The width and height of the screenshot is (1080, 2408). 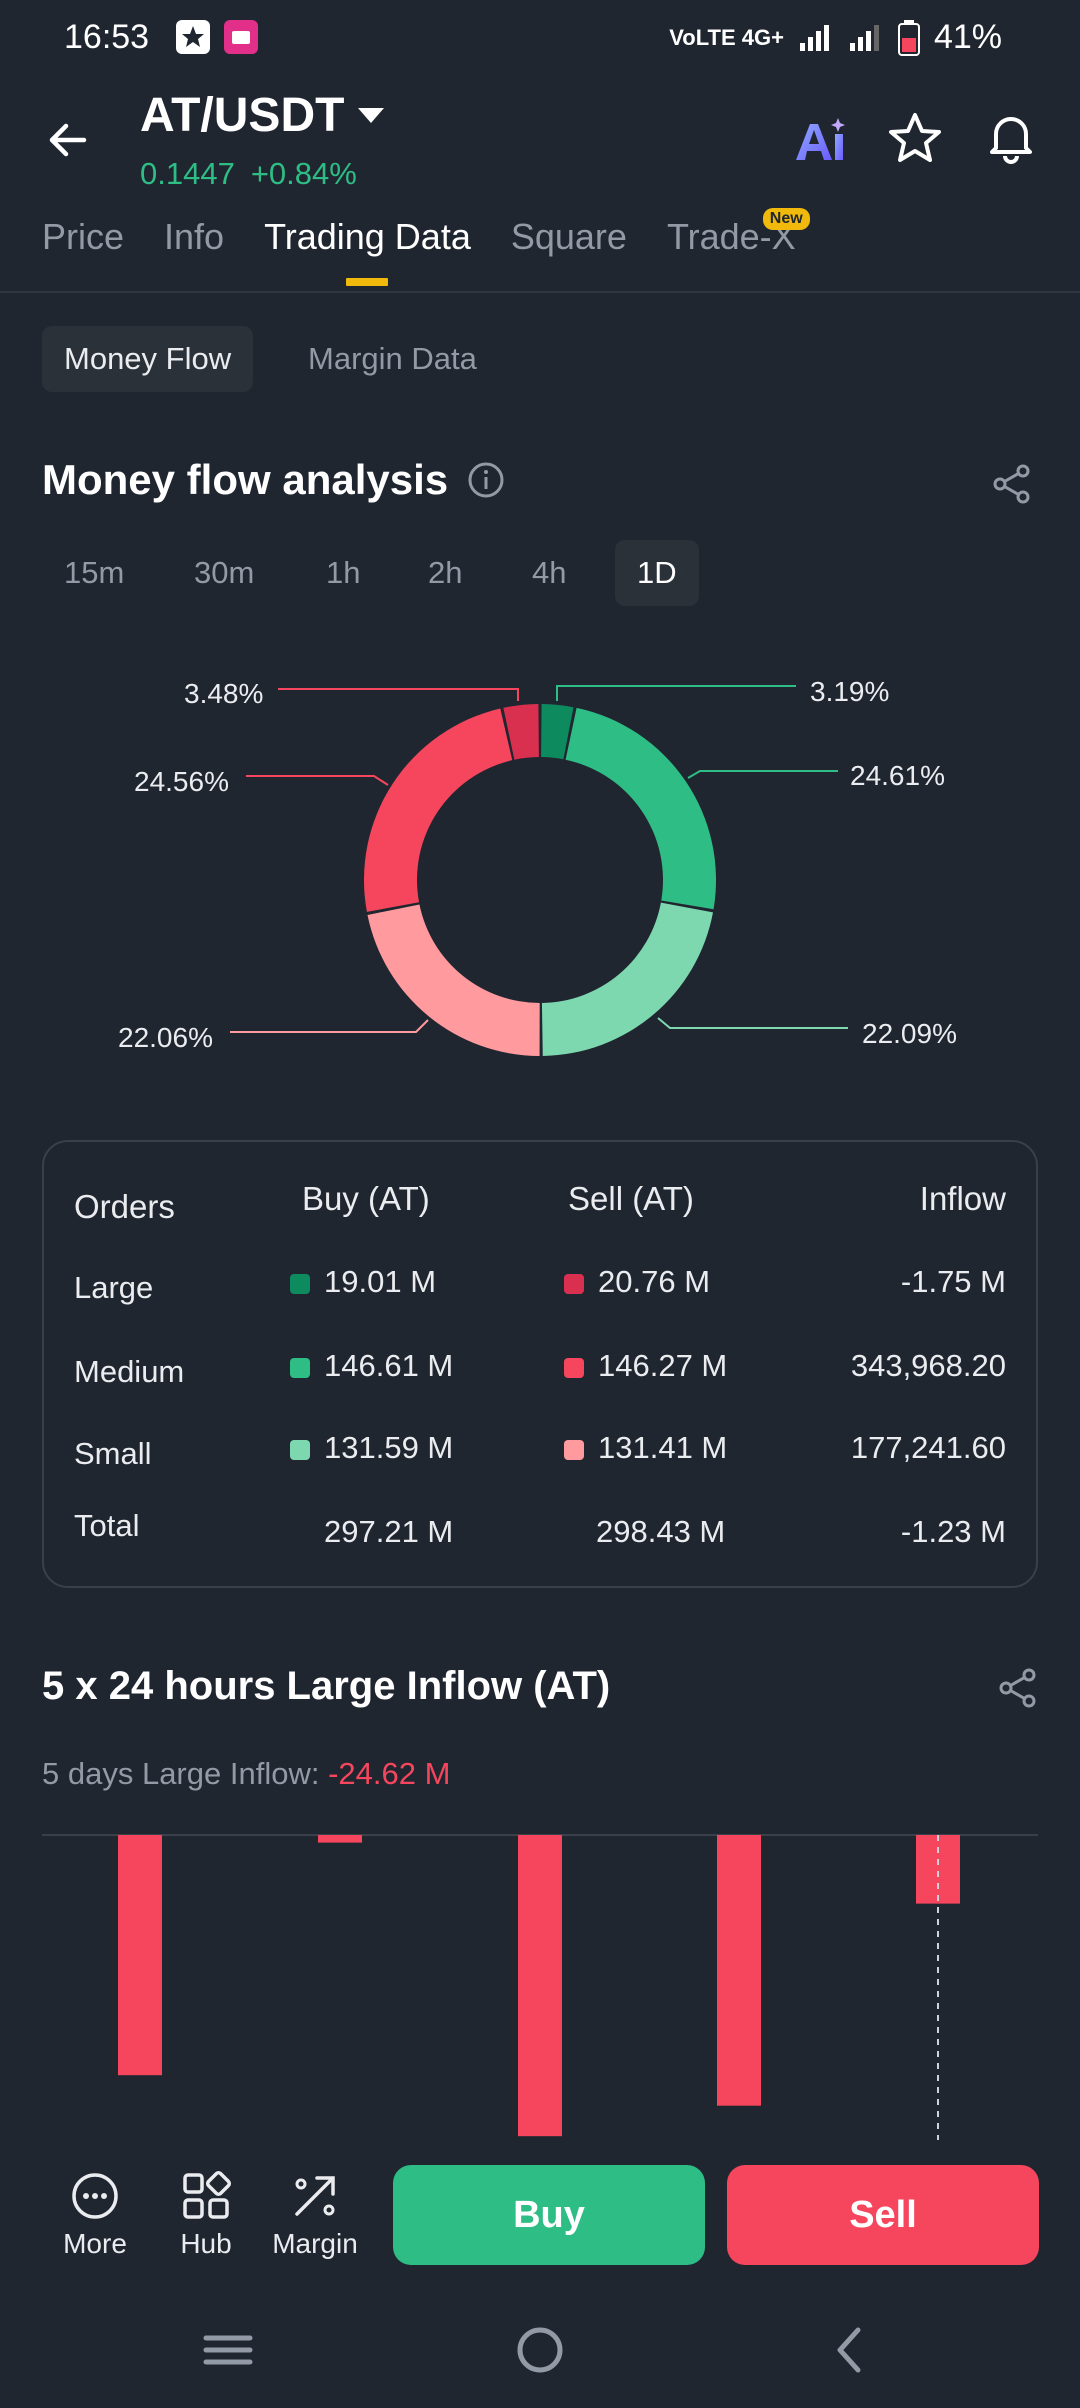 I want to click on slice-sell-small, so click(x=453, y=980).